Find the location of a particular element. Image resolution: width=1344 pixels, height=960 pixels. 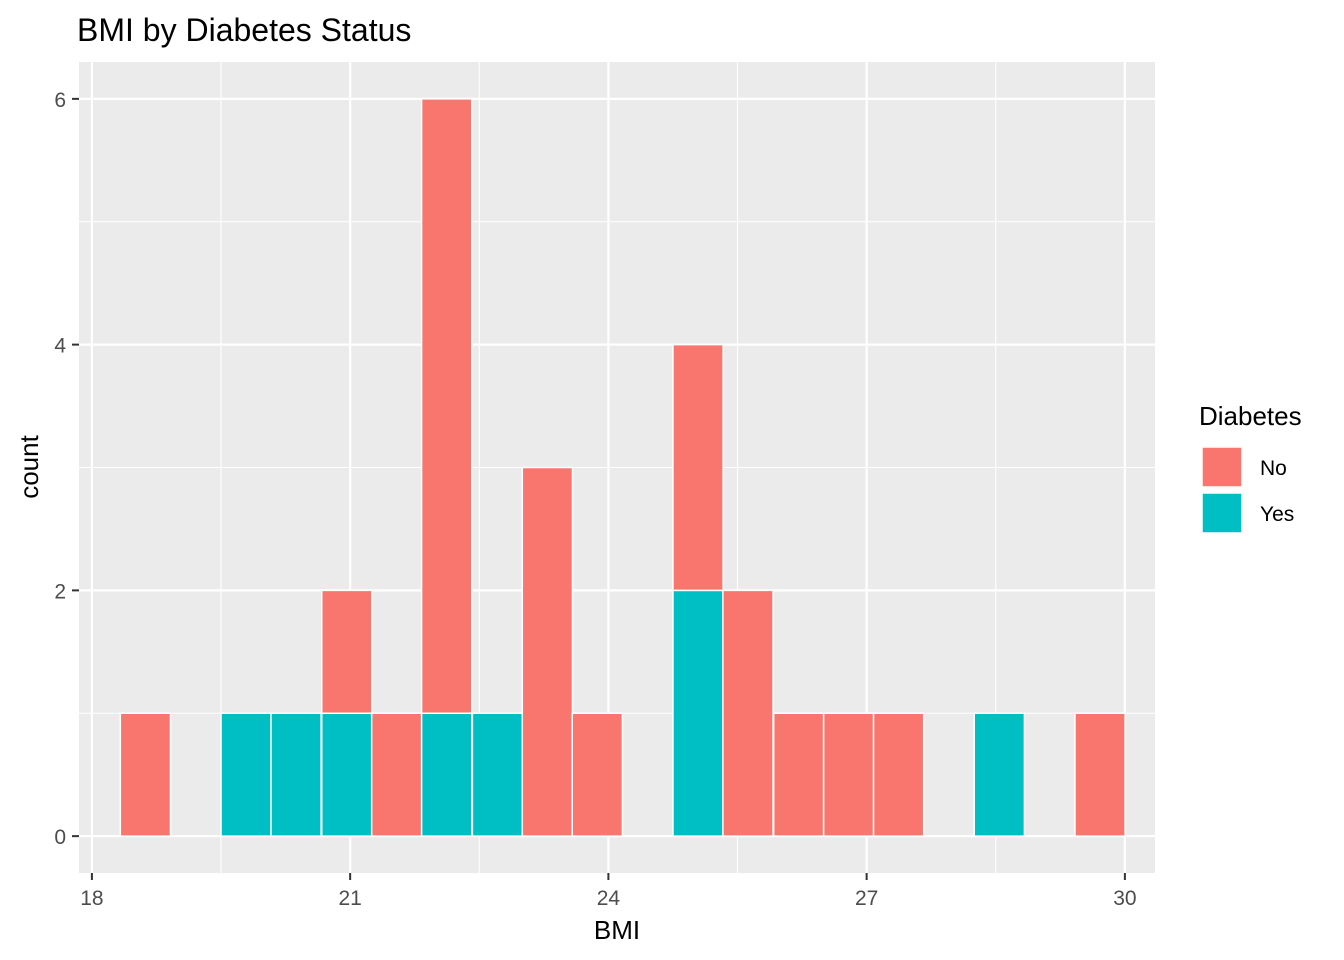

x-tick-label: 21 is located at coordinates (349, 898).